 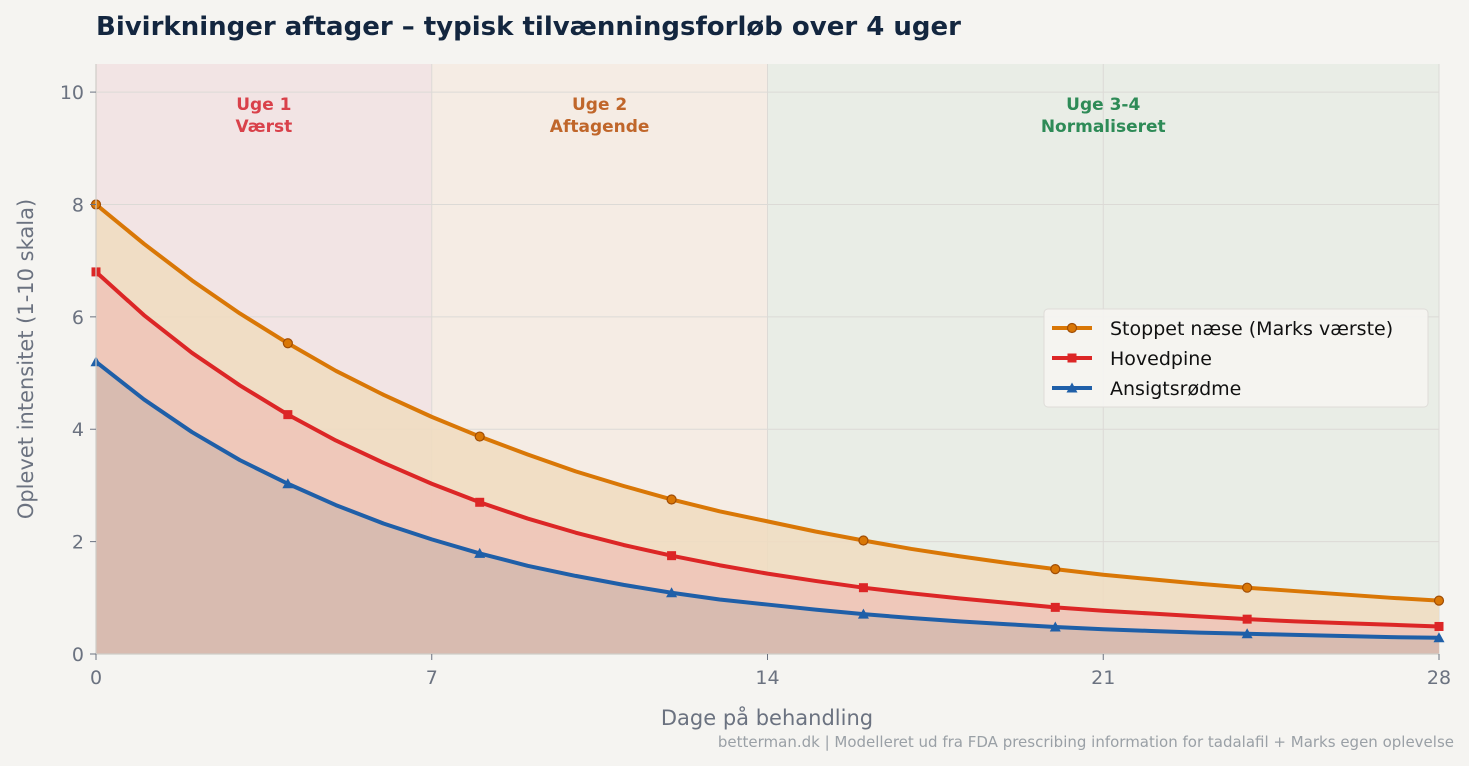 I want to click on legend-box, so click(x=1236, y=358).